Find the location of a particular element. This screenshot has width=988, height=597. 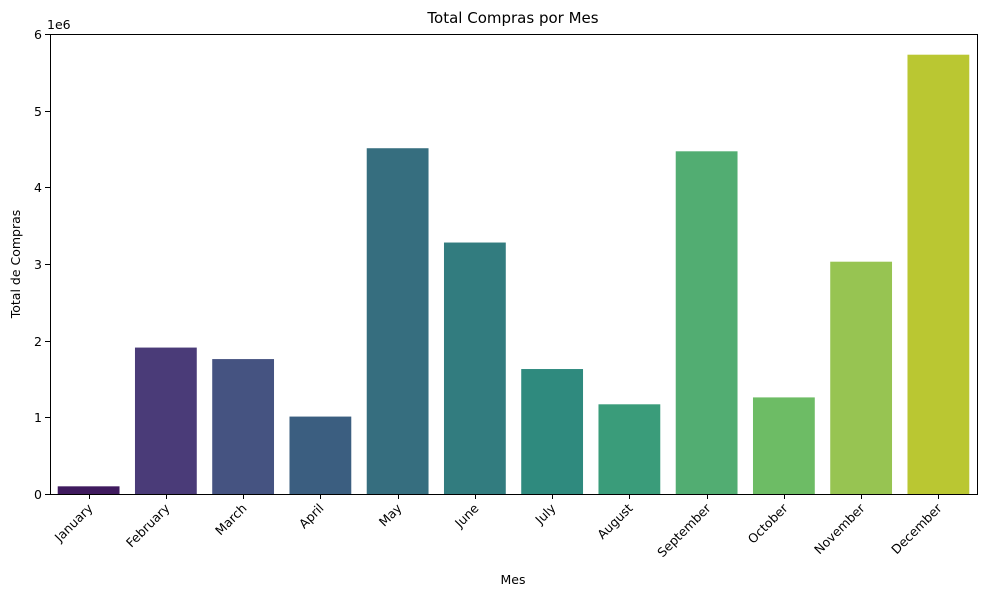

bar-july is located at coordinates (552, 431).